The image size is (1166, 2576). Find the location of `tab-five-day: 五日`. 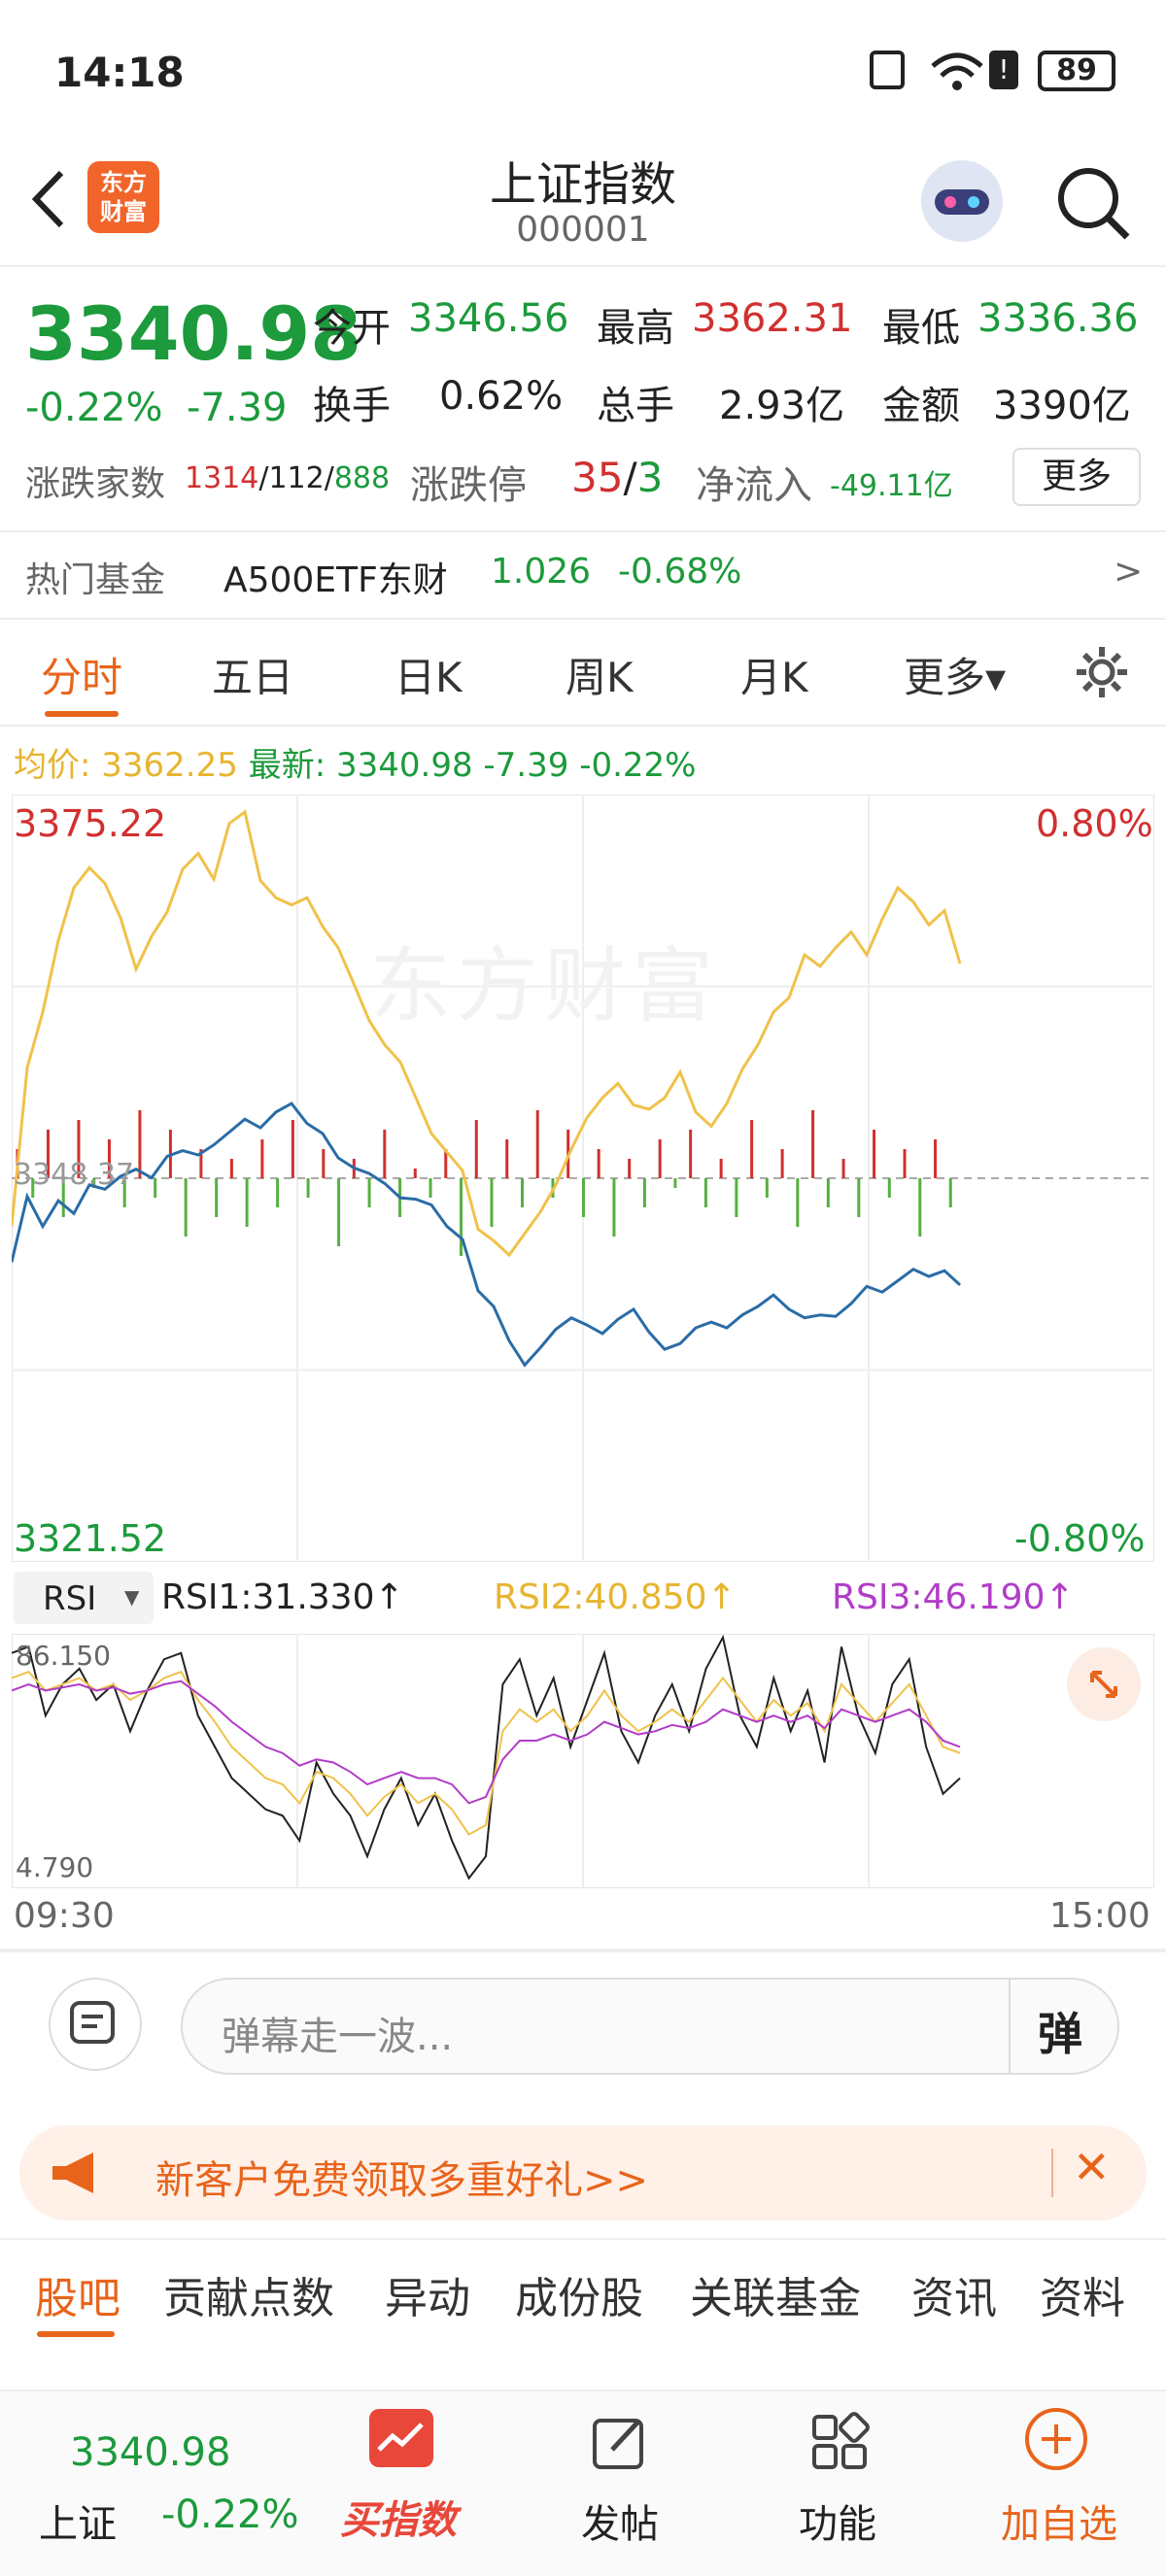

tab-five-day: 五日 is located at coordinates (253, 677).